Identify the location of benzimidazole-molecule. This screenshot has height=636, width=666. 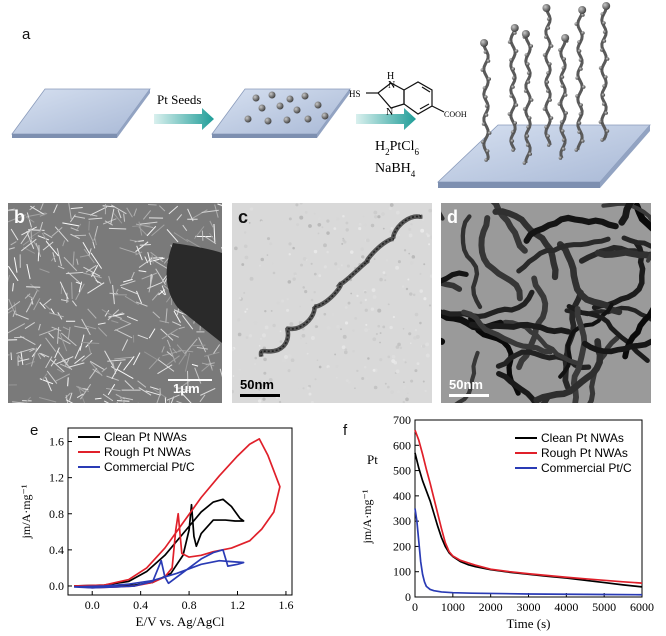
(405, 98).